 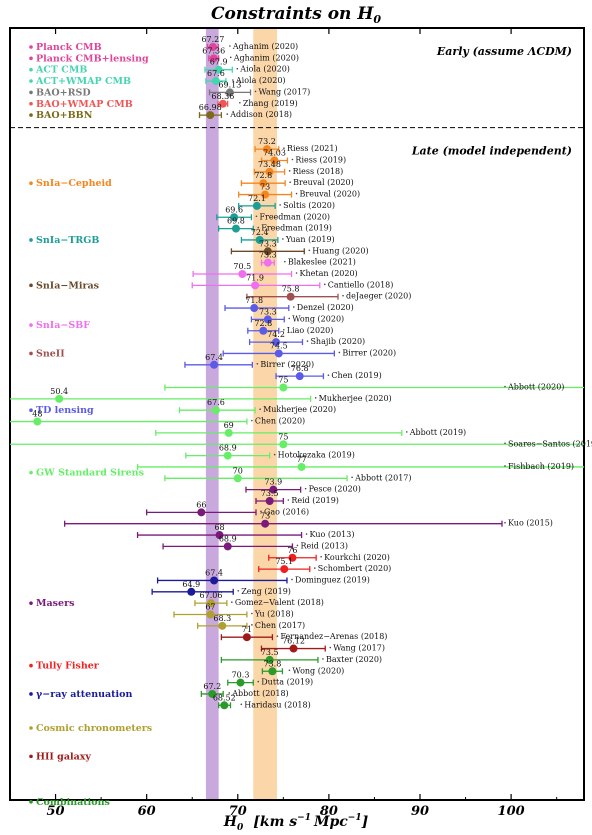 What do you see at coordinates (420, 811) in the screenshot?
I see `x-tick-label-90: 90` at bounding box center [420, 811].